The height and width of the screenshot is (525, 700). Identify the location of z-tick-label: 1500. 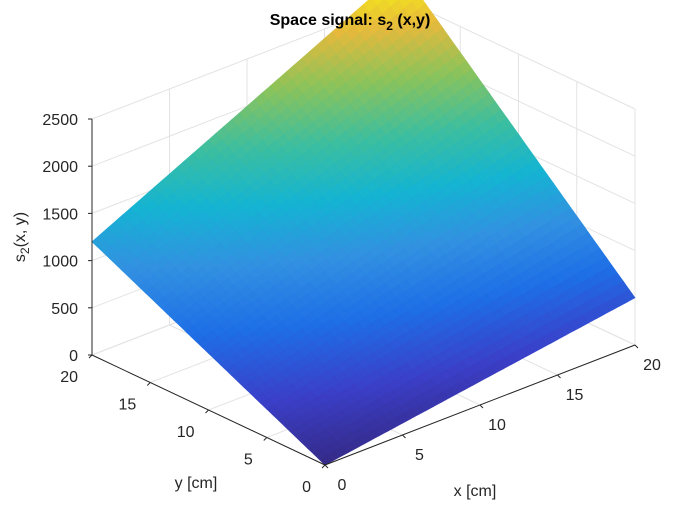
(60, 214).